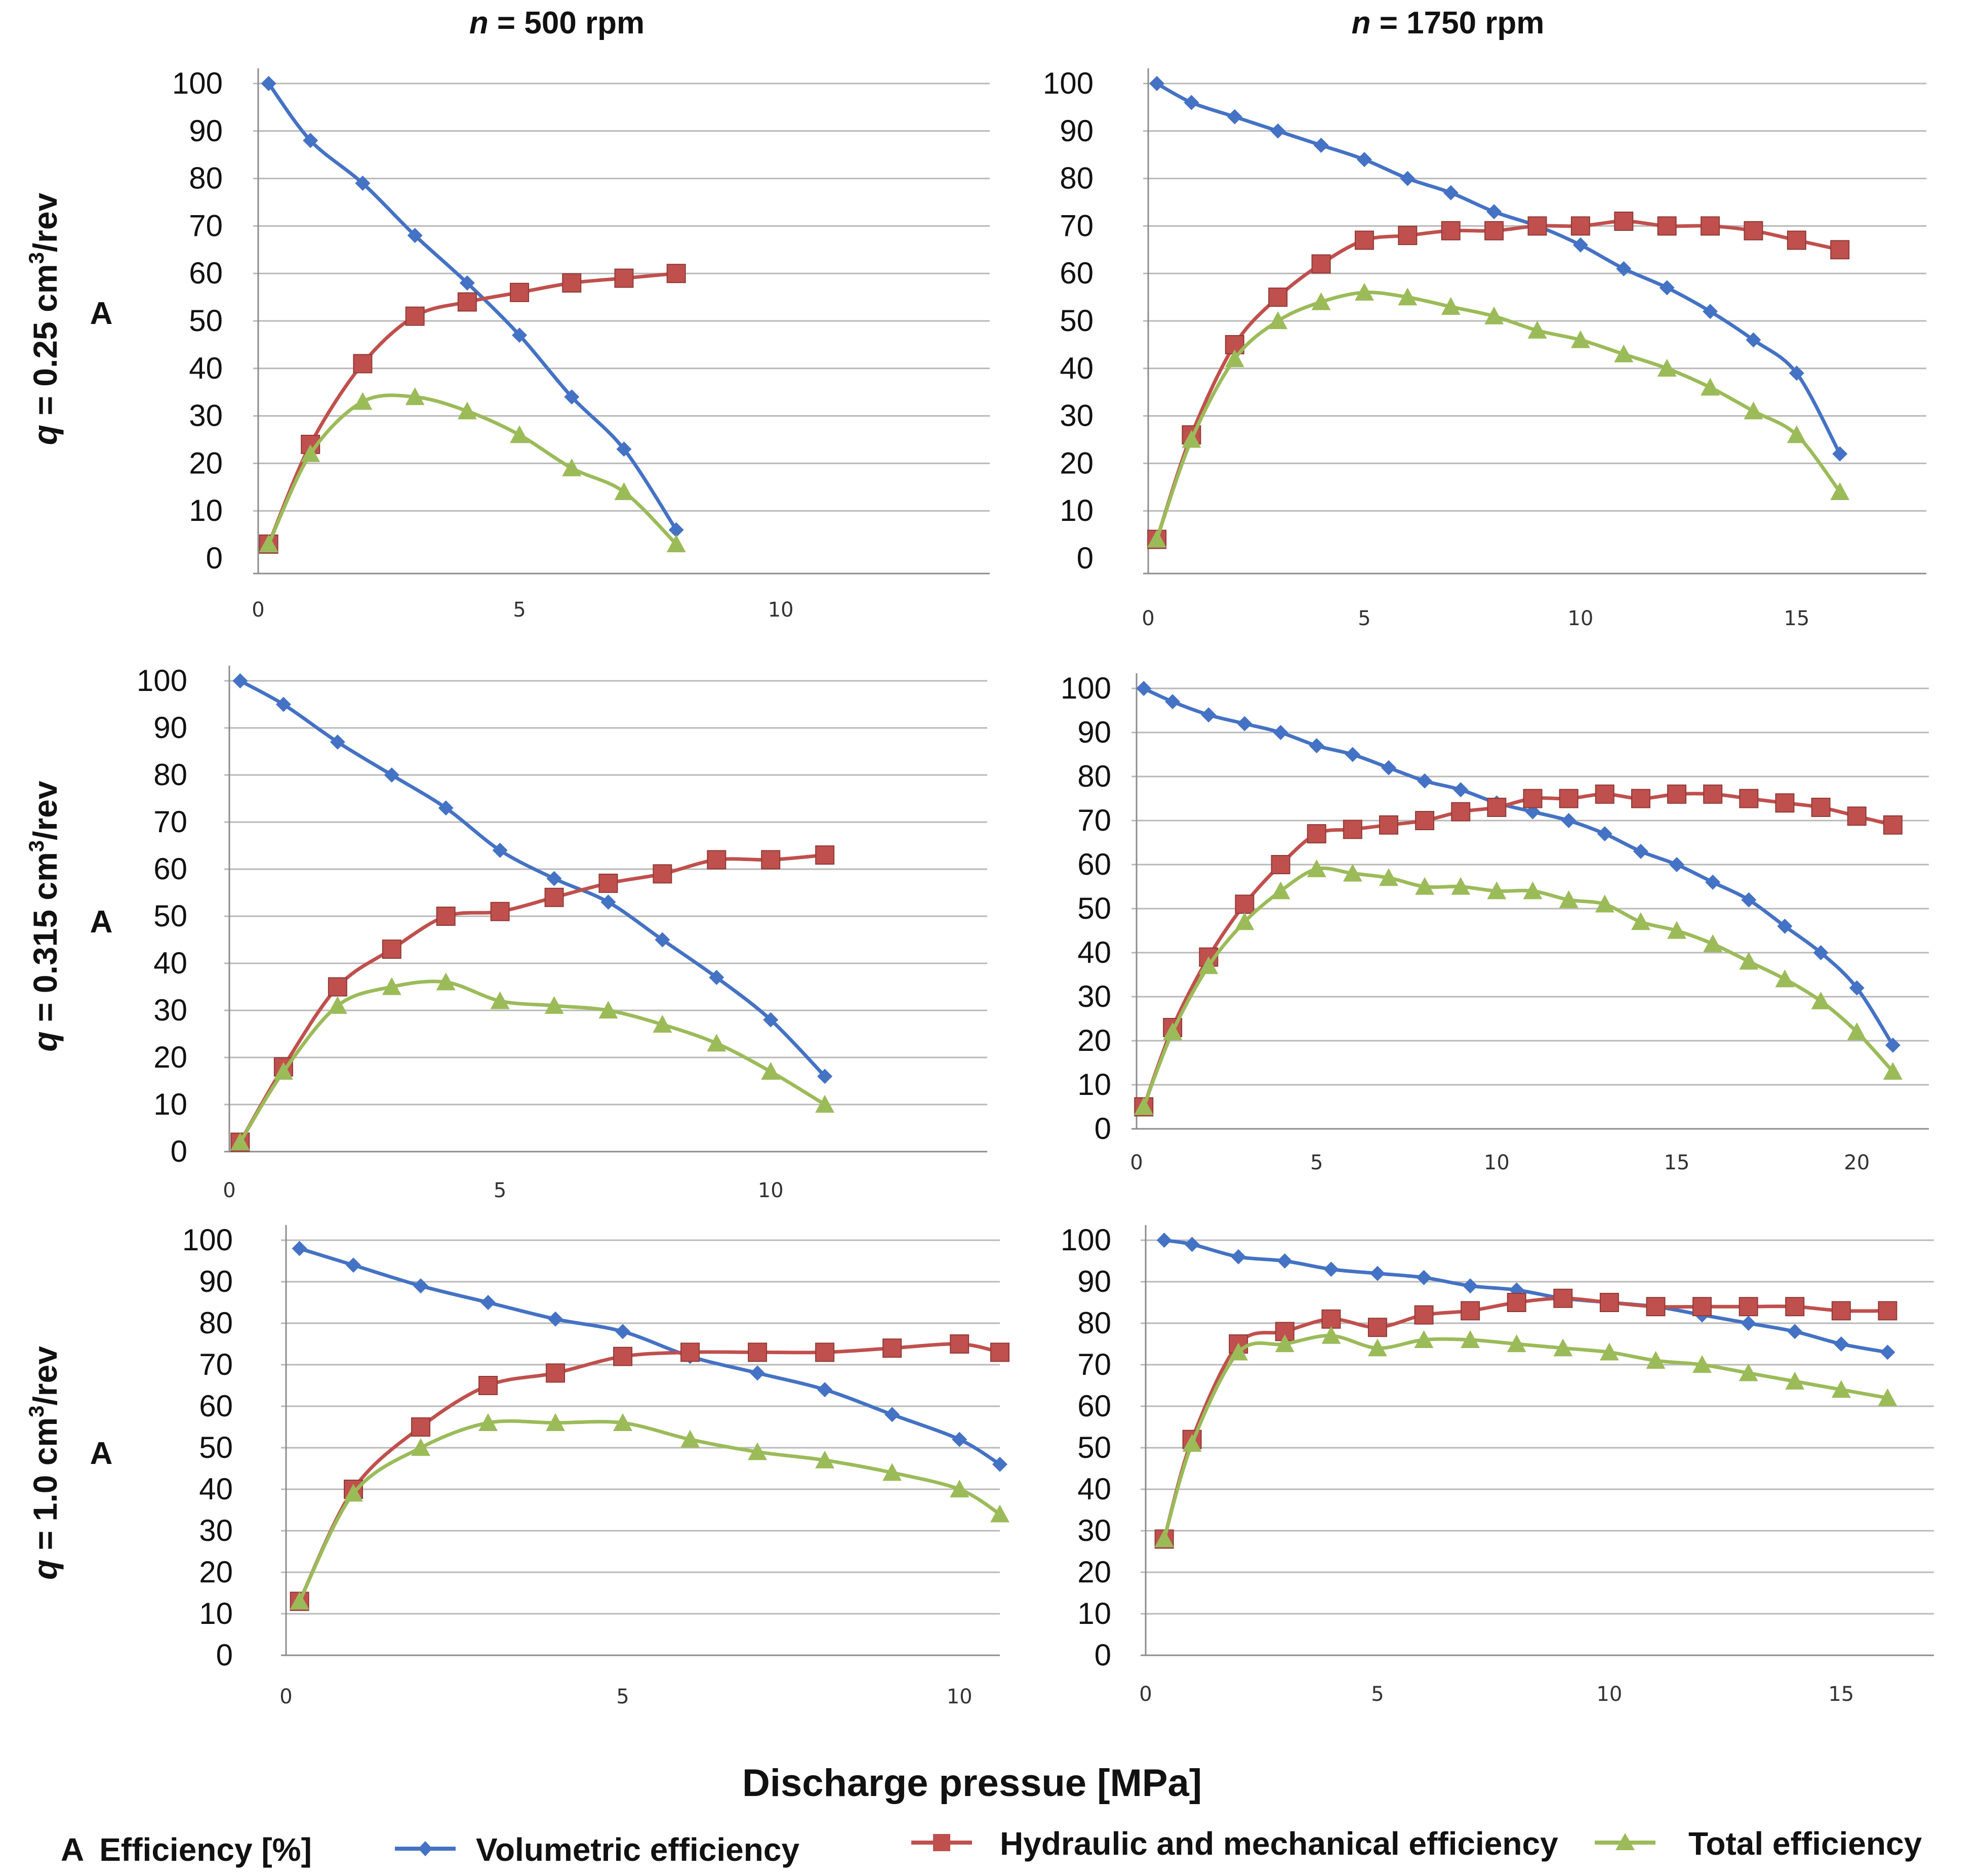 The width and height of the screenshot is (1980, 1876). I want to click on series-markers-volumetric, so click(472, 307).